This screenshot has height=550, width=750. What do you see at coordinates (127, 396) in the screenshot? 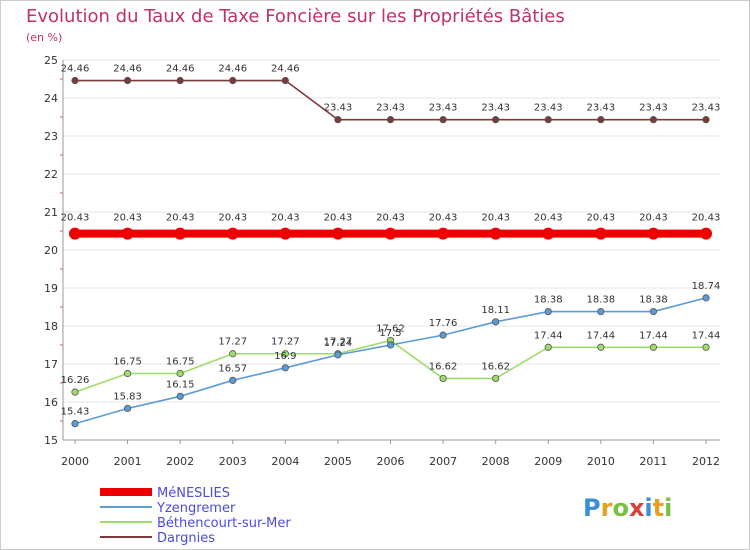
I see `data-label: 15.83` at bounding box center [127, 396].